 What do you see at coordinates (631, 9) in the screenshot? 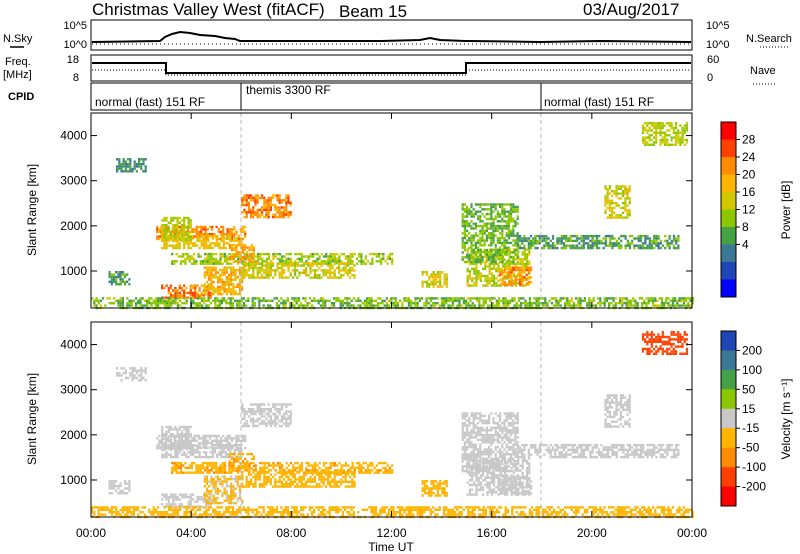
I see `date-label: 03/Aug/2017` at bounding box center [631, 9].